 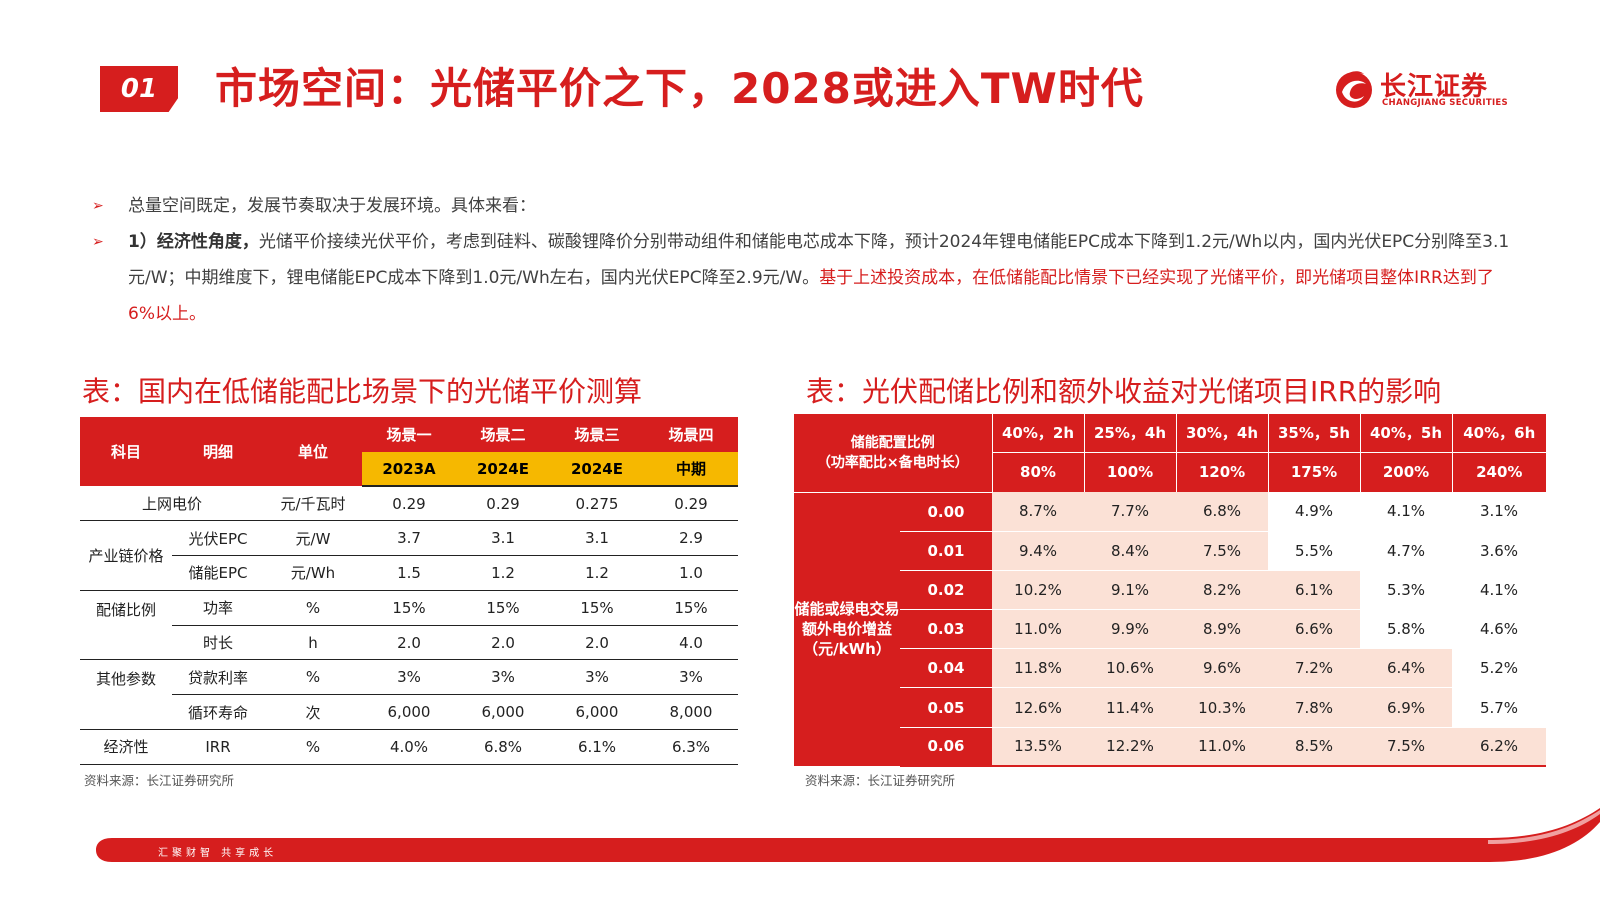 I want to click on cell-value: 13.5%, so click(x=1038, y=747).